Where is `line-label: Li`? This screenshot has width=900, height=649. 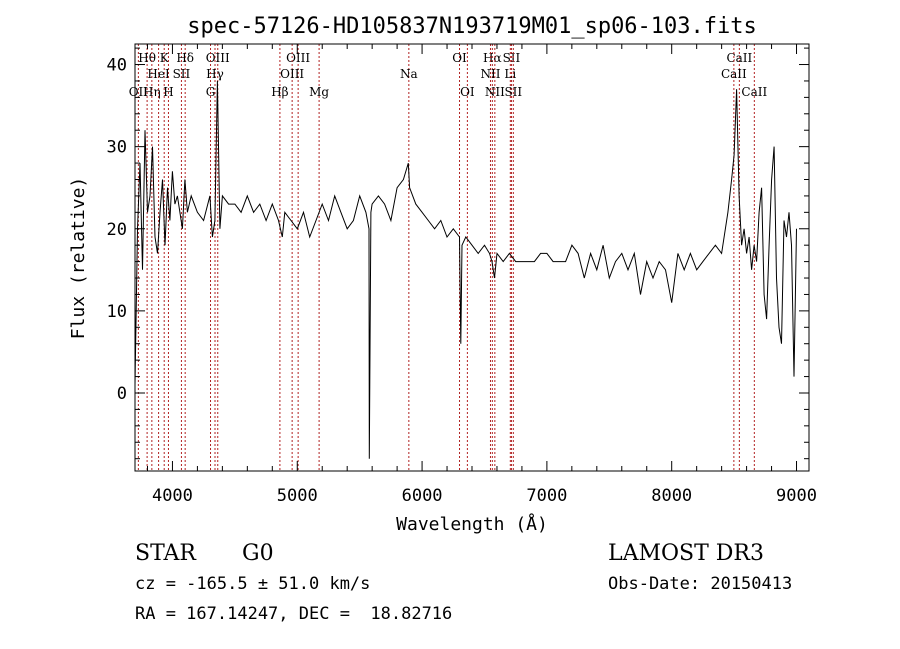
line-label: Li is located at coordinates (510, 74).